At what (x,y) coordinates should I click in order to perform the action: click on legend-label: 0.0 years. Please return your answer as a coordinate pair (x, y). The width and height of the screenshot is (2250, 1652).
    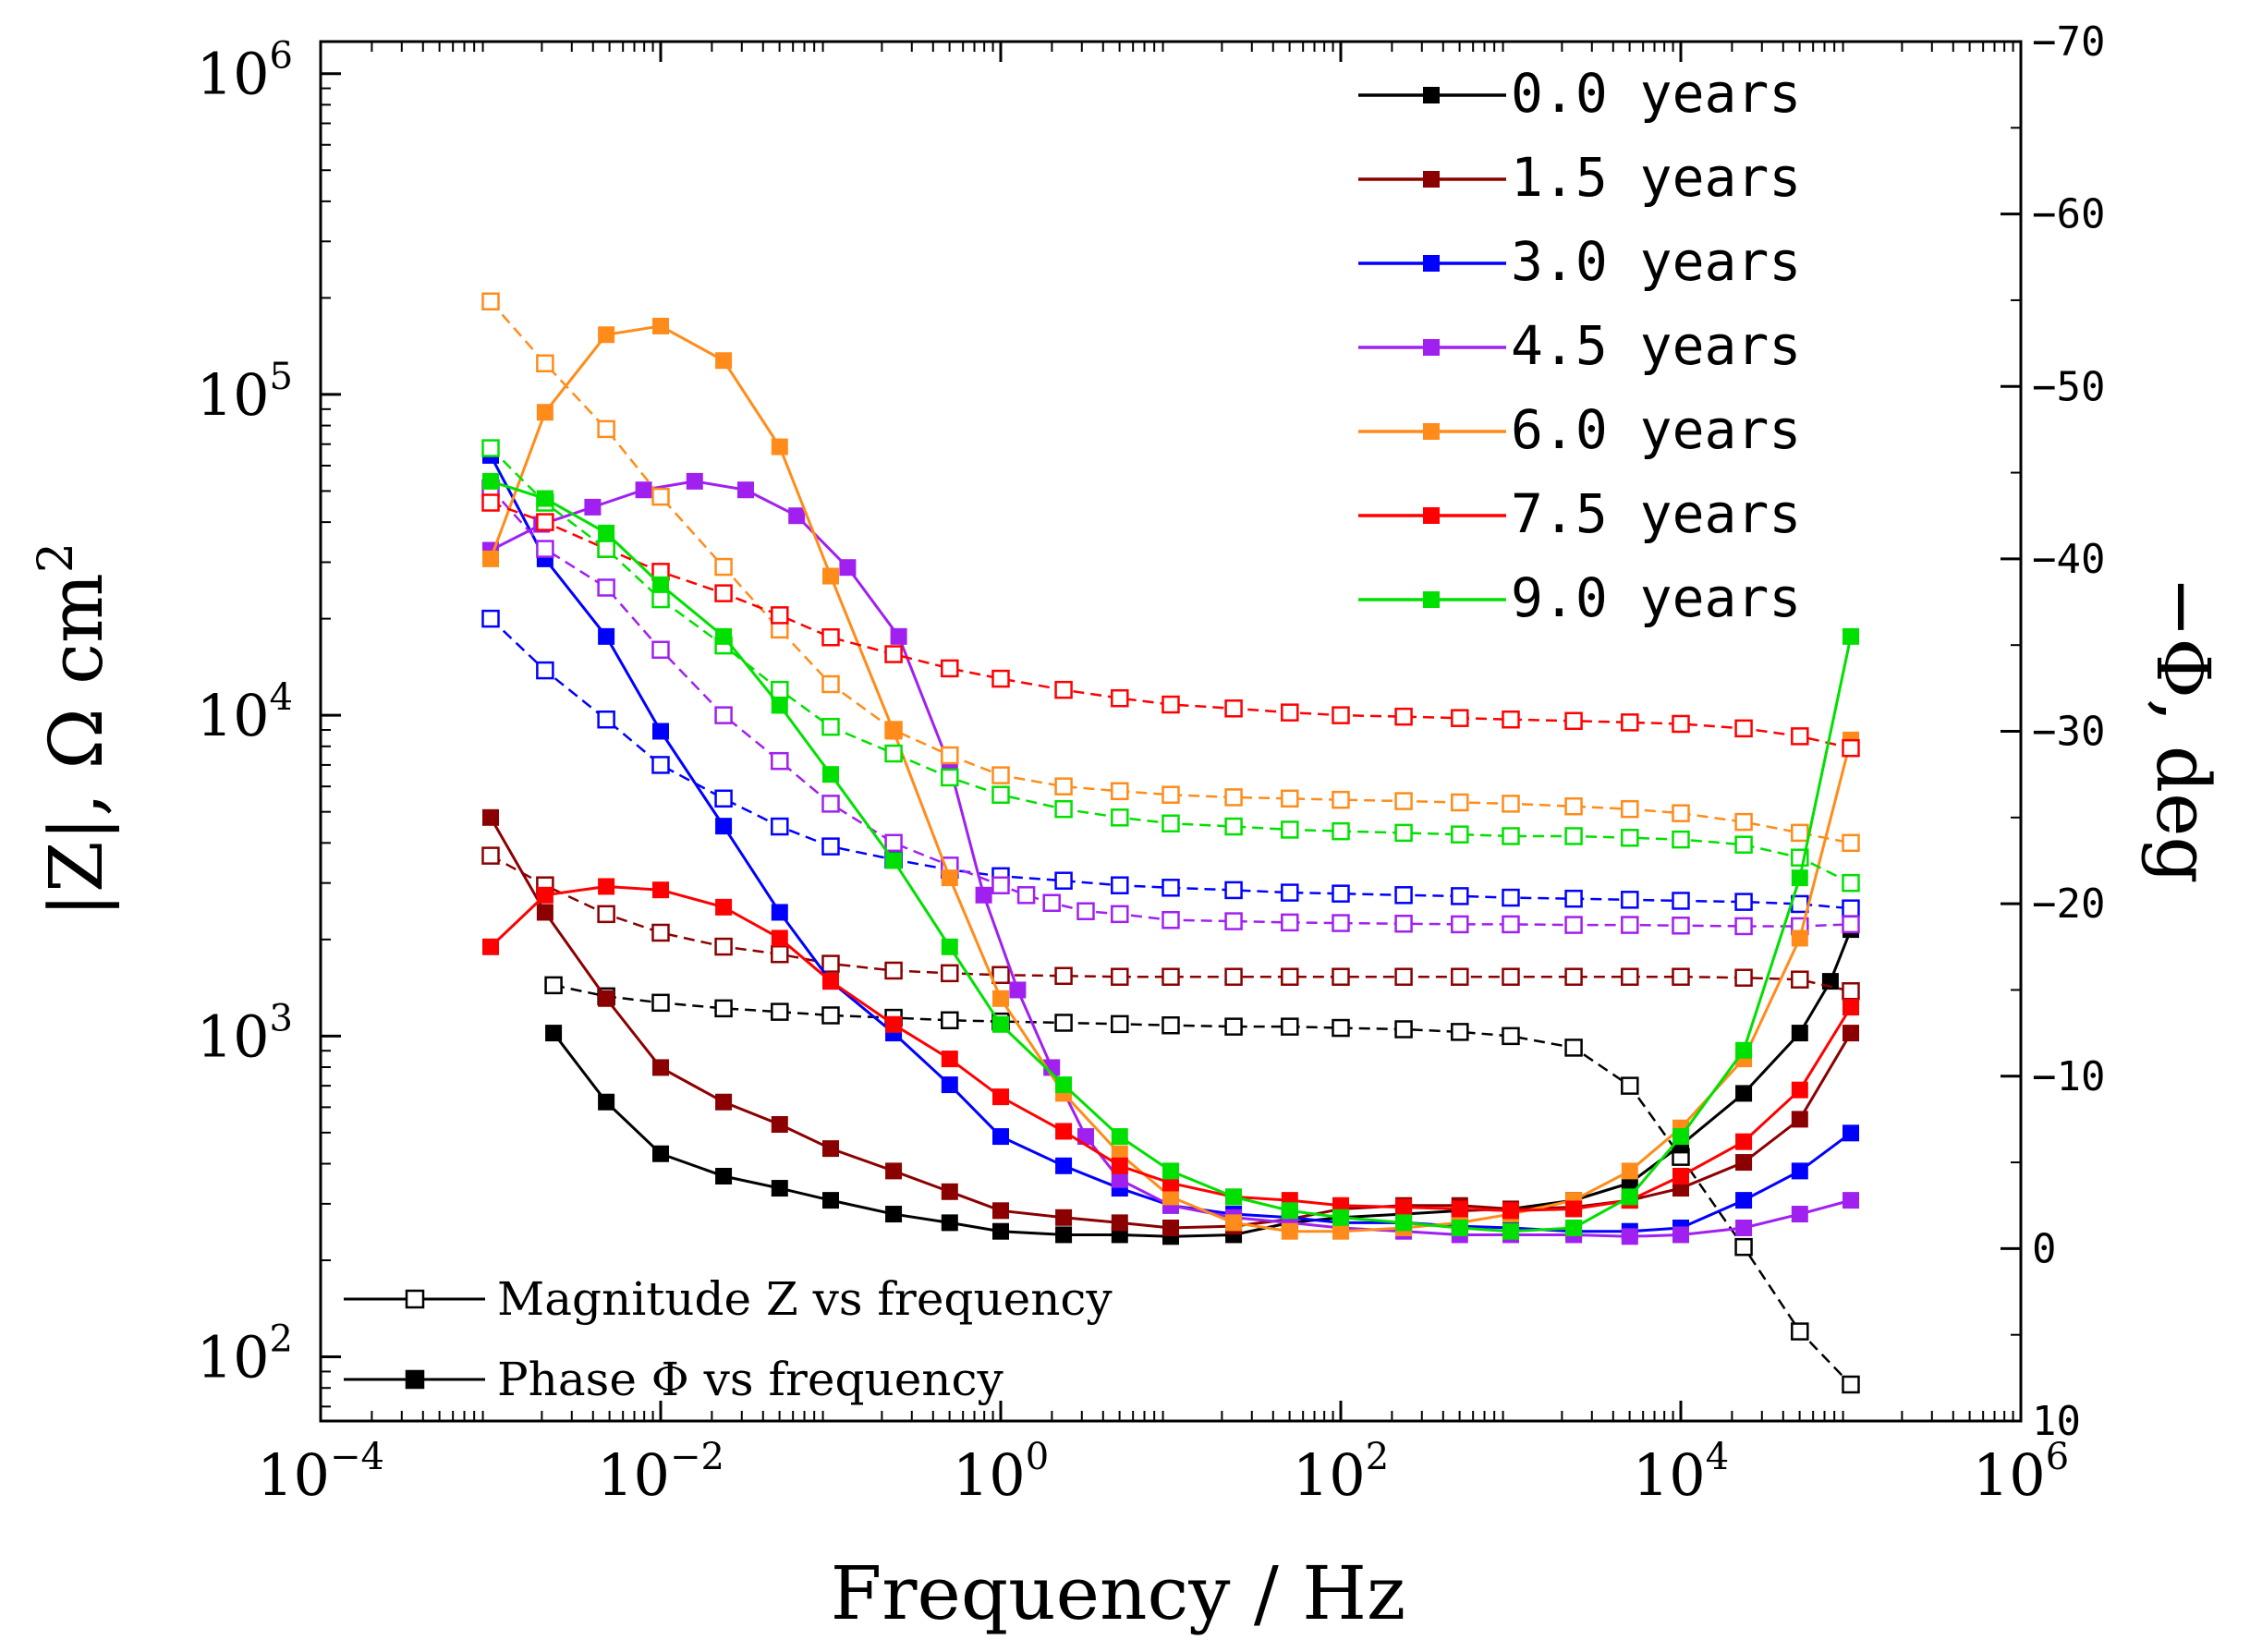
    Looking at the image, I should click on (1656, 93).